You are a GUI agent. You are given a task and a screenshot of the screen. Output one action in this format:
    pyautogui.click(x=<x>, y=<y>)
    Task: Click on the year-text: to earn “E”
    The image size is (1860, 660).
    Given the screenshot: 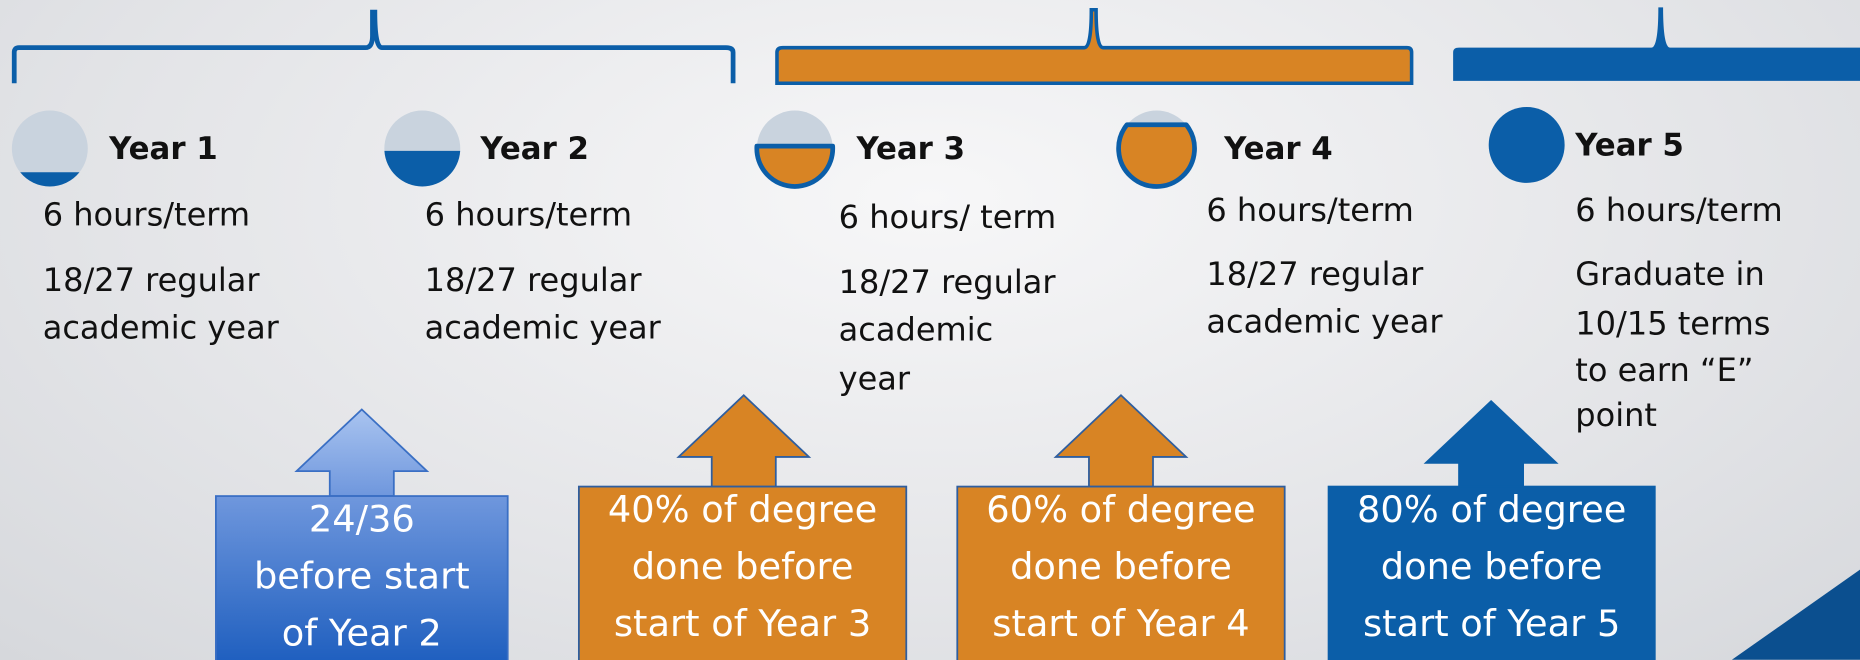 What is the action you would take?
    pyautogui.click(x=1664, y=370)
    